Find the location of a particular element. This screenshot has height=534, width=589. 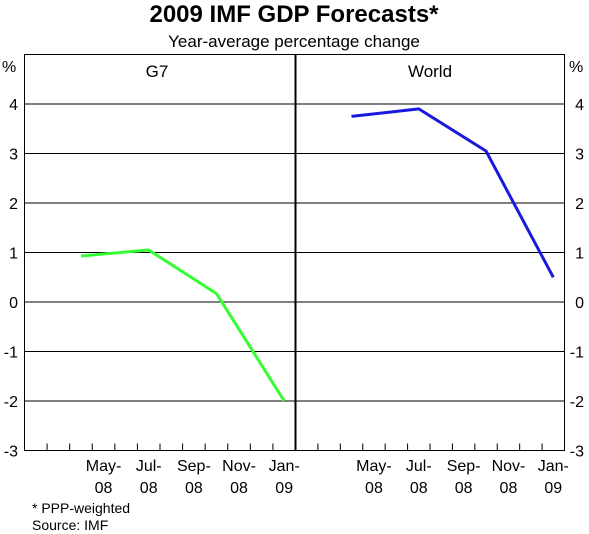

y-tick-label-right: 0 is located at coordinates (579, 303).